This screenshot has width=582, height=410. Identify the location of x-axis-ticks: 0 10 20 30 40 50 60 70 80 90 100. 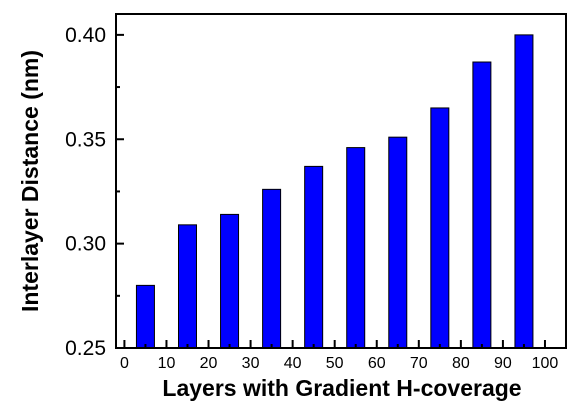
(339, 356).